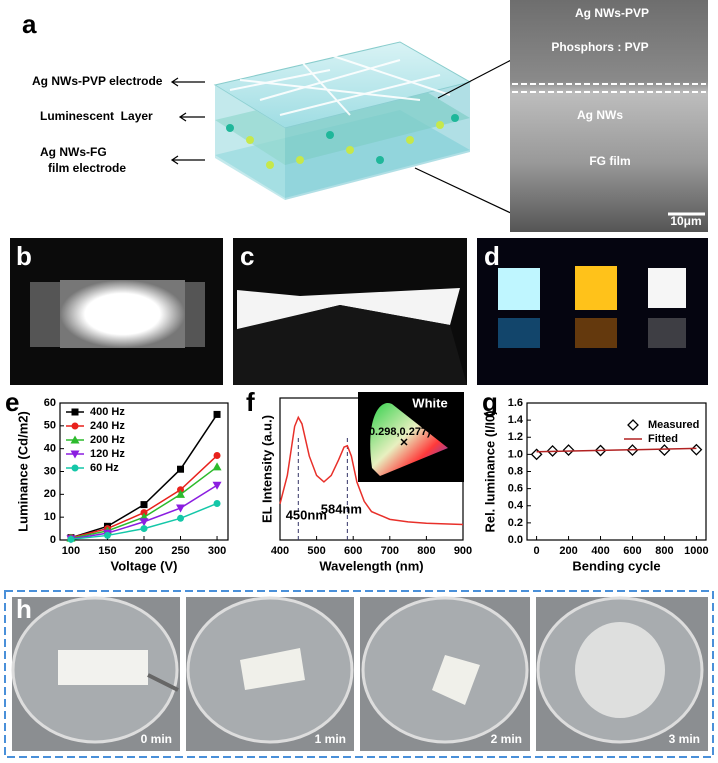 The width and height of the screenshot is (718, 763). I want to click on x-tick-label: 0, so click(537, 551).